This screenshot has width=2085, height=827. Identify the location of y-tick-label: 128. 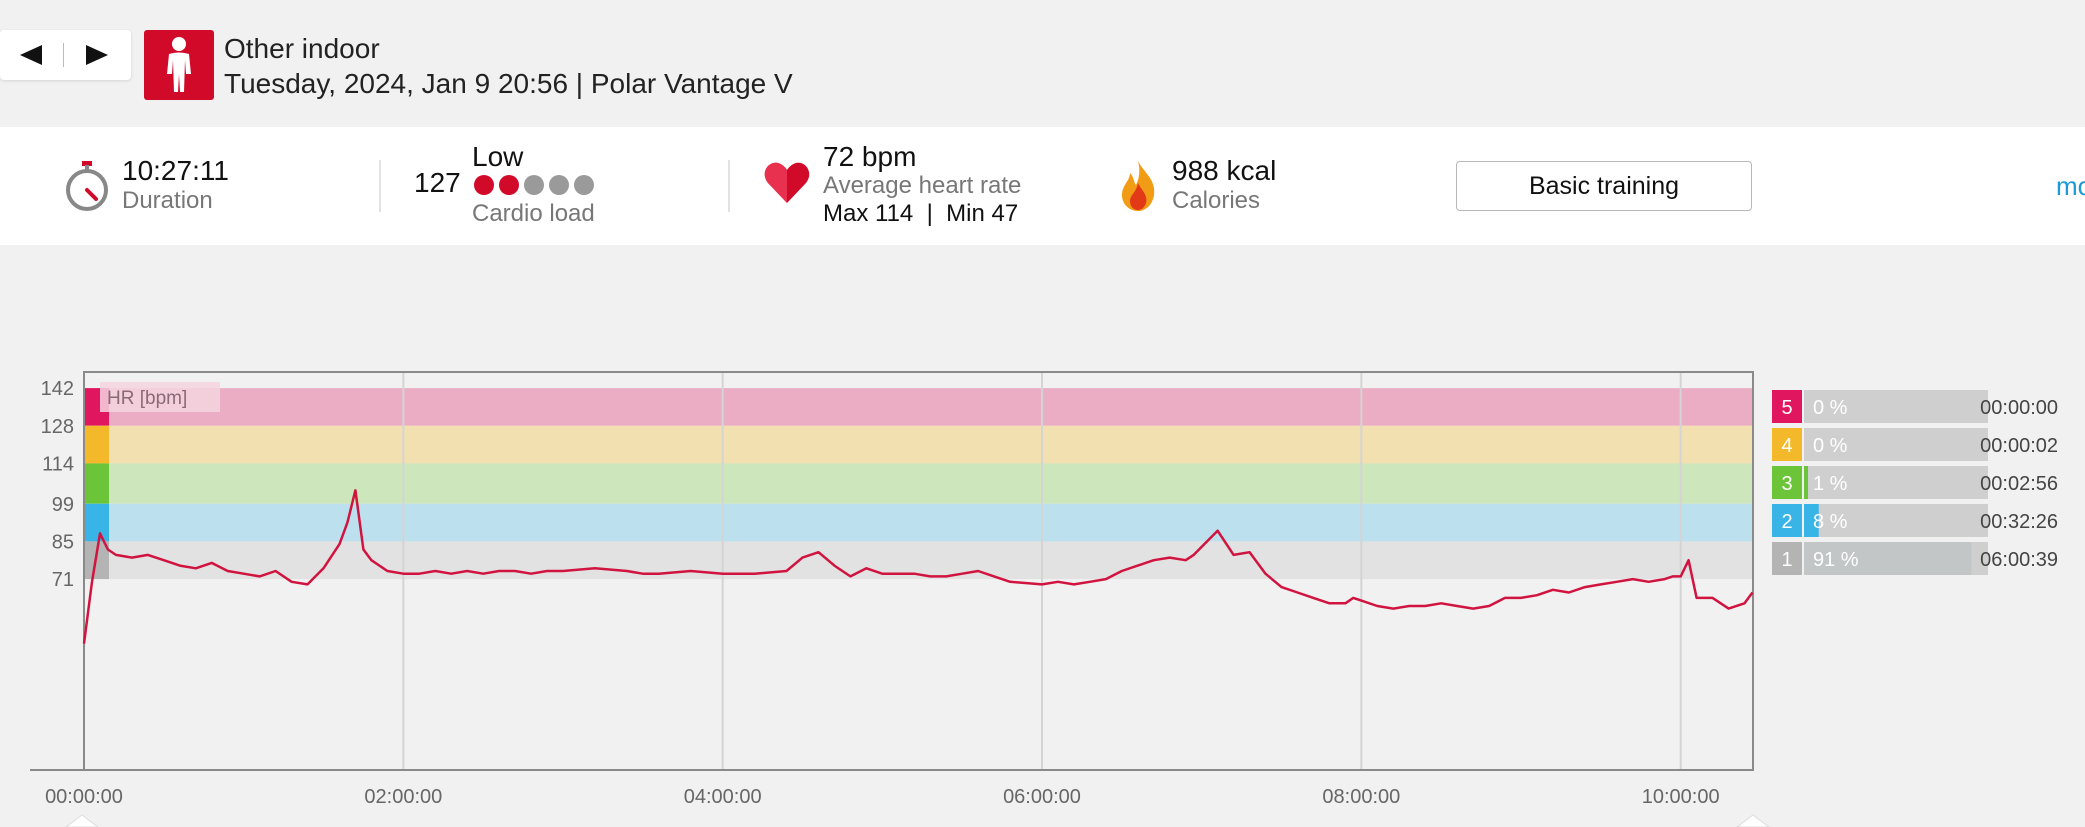
(57, 427).